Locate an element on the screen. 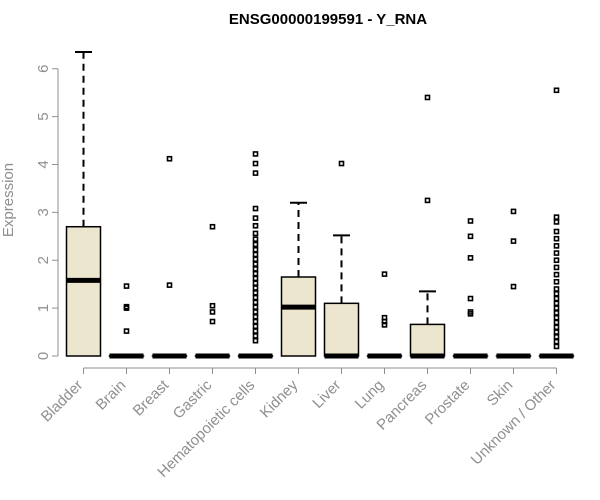  y-tick-label: 0 is located at coordinates (43, 356).